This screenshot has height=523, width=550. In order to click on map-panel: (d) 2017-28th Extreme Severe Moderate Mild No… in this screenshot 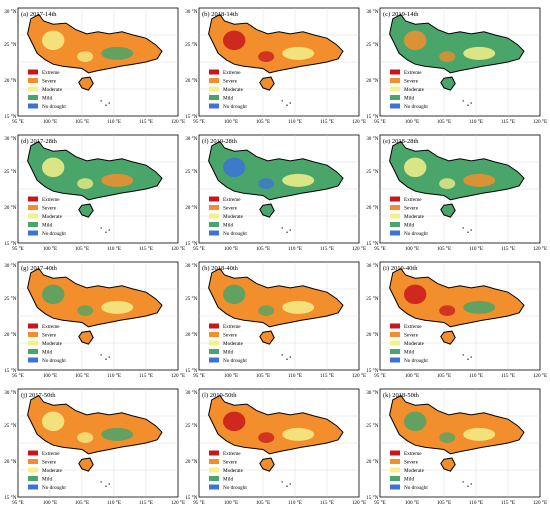, I will do `click(94, 193)`.